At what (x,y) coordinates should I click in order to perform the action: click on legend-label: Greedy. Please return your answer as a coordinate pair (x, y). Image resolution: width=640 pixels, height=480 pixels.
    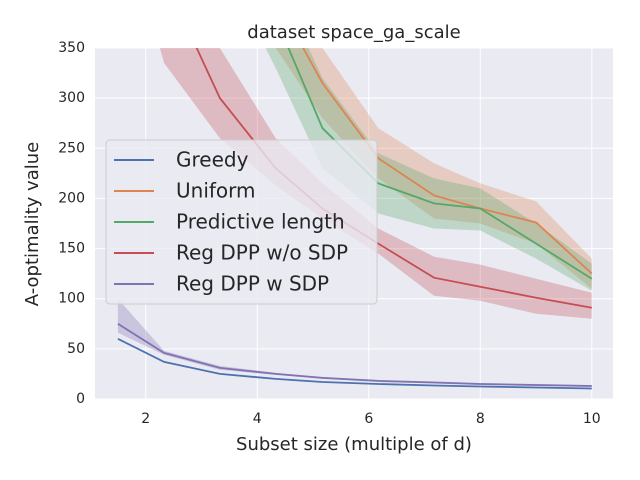
    Looking at the image, I should click on (212, 160).